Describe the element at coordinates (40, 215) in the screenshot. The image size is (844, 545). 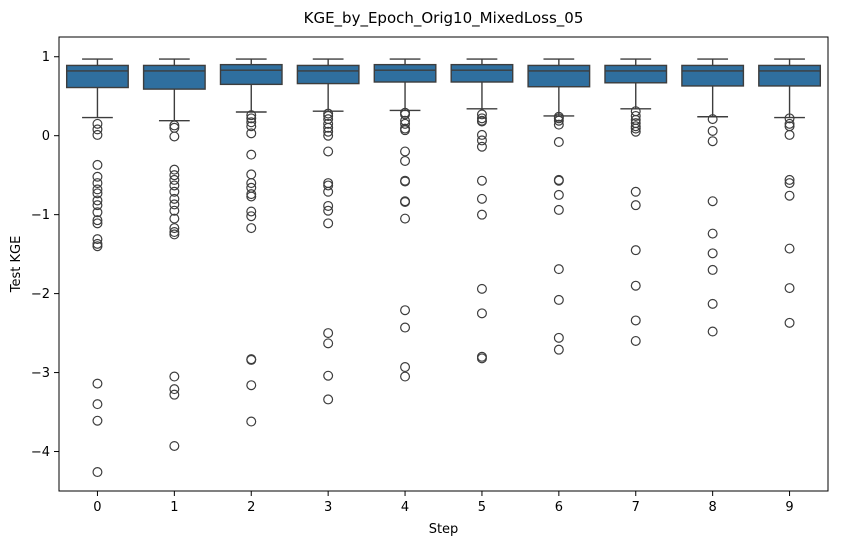
I see `y-tick-label: −1` at that location.